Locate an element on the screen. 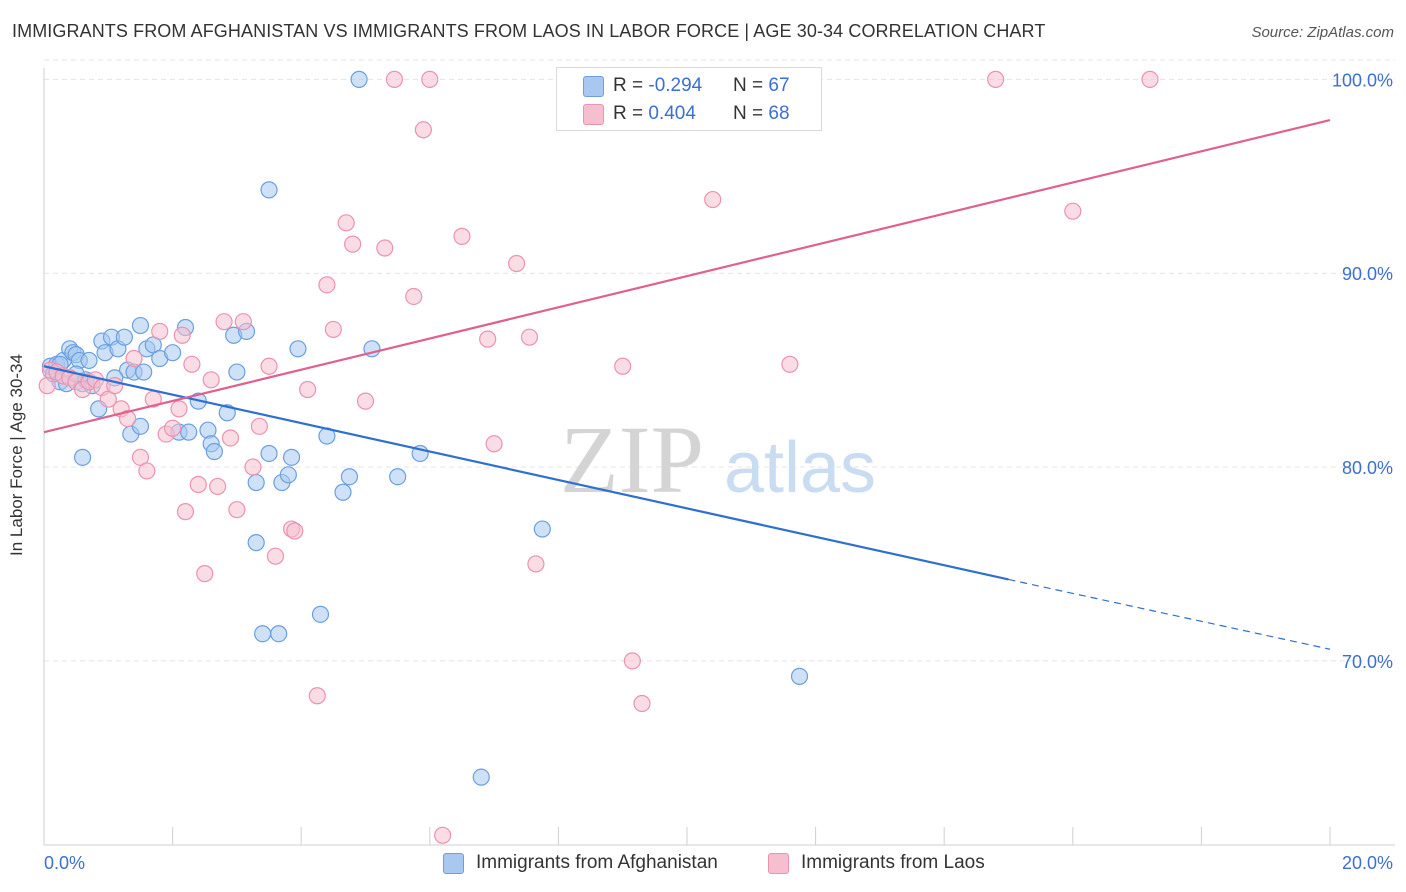 This screenshot has height=892, width=1406. source-label: Source: ZipAtlas.com is located at coordinates (1322, 32).